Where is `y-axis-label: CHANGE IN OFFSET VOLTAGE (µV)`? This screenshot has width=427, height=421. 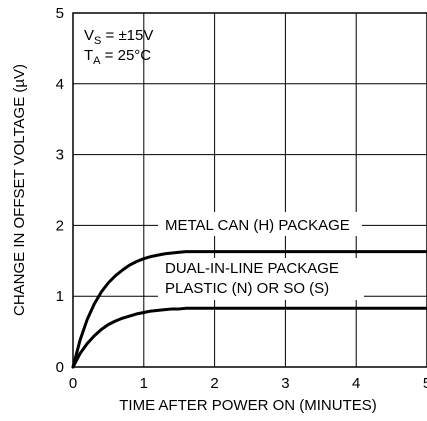 y-axis-label: CHANGE IN OFFSET VOLTAGE (µV) is located at coordinates (19, 190).